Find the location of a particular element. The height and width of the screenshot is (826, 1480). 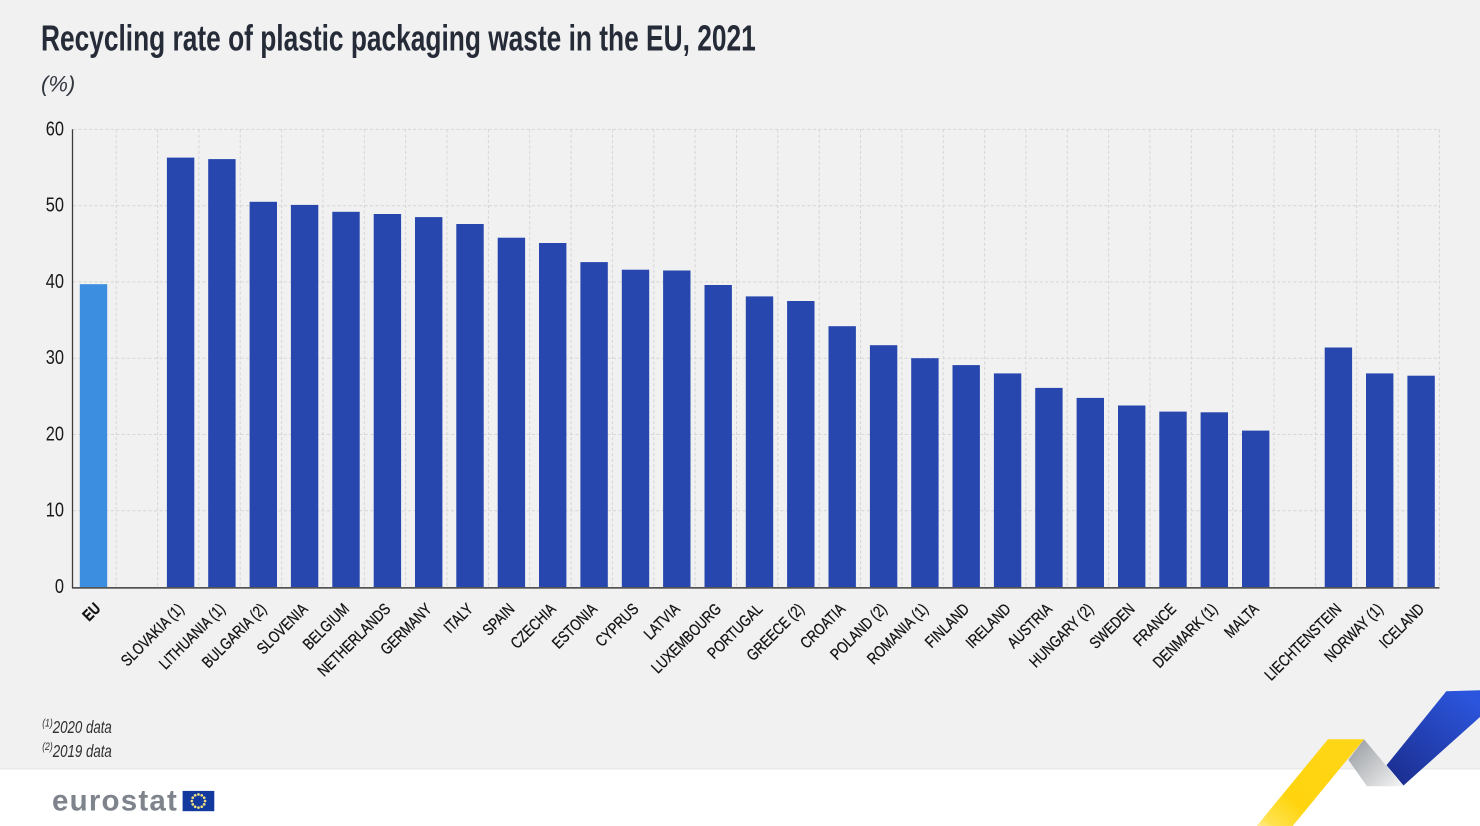

svg-text: 2020 data is located at coordinates (82, 728).